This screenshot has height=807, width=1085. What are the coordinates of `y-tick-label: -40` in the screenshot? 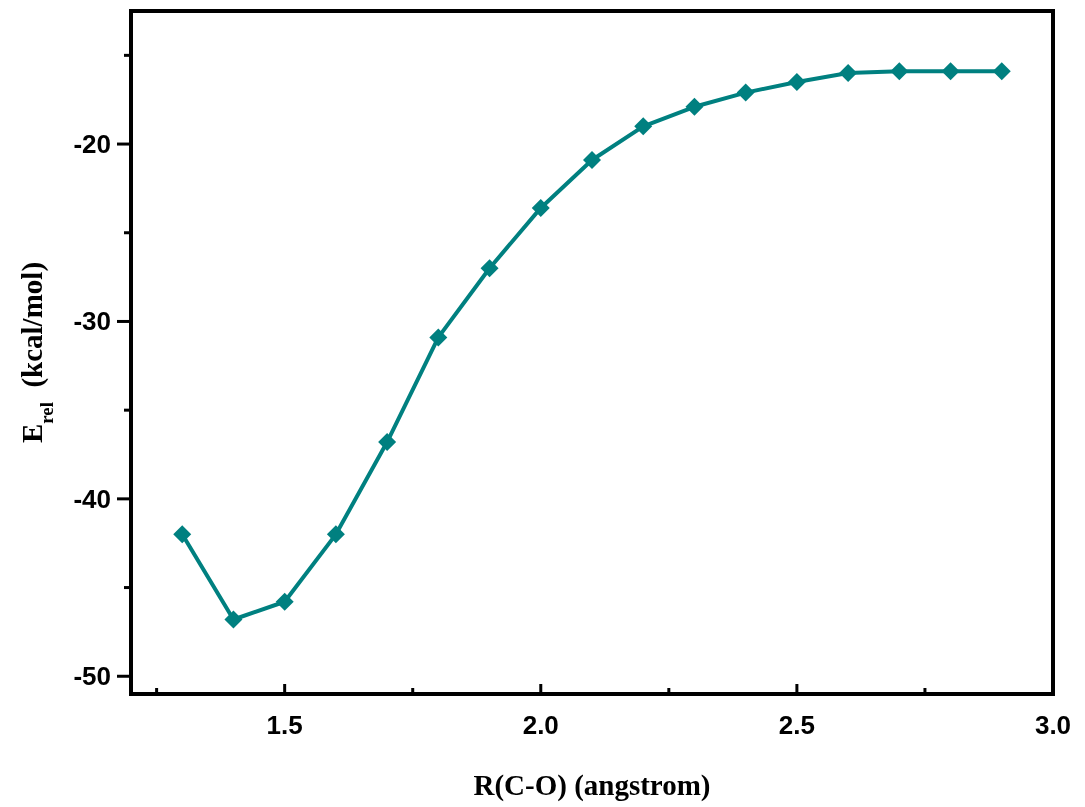 It's located at (92, 498).